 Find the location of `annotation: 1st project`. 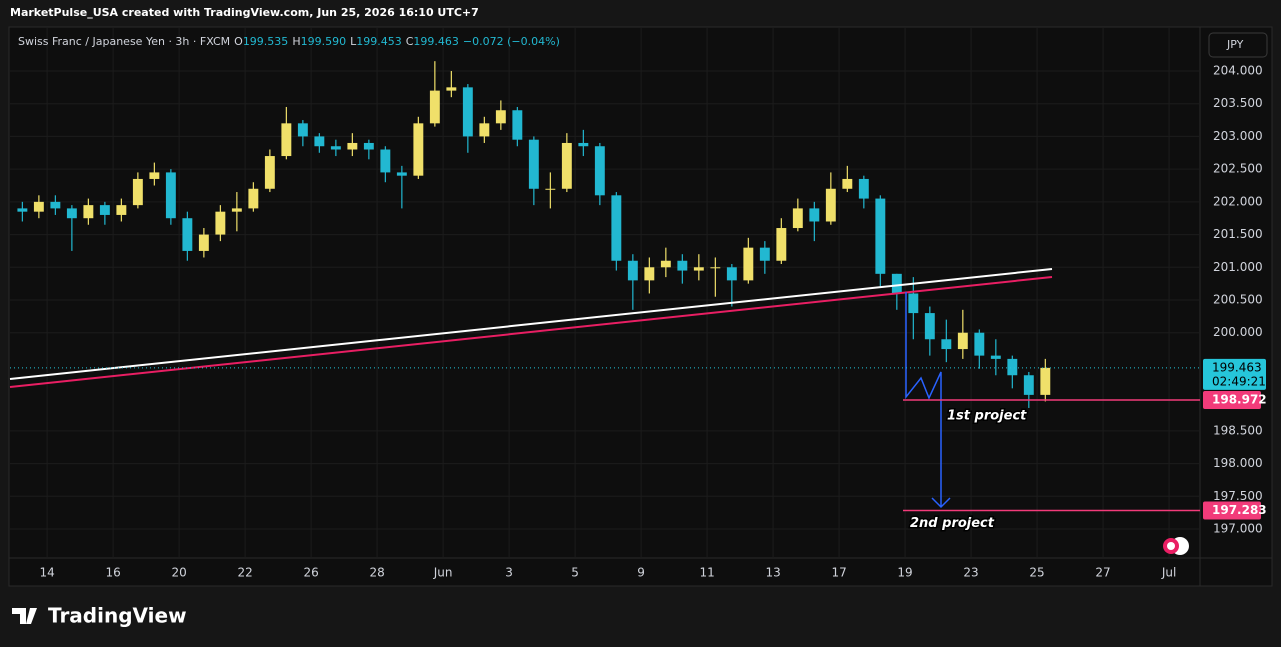

annotation: 1st project is located at coordinates (987, 415).